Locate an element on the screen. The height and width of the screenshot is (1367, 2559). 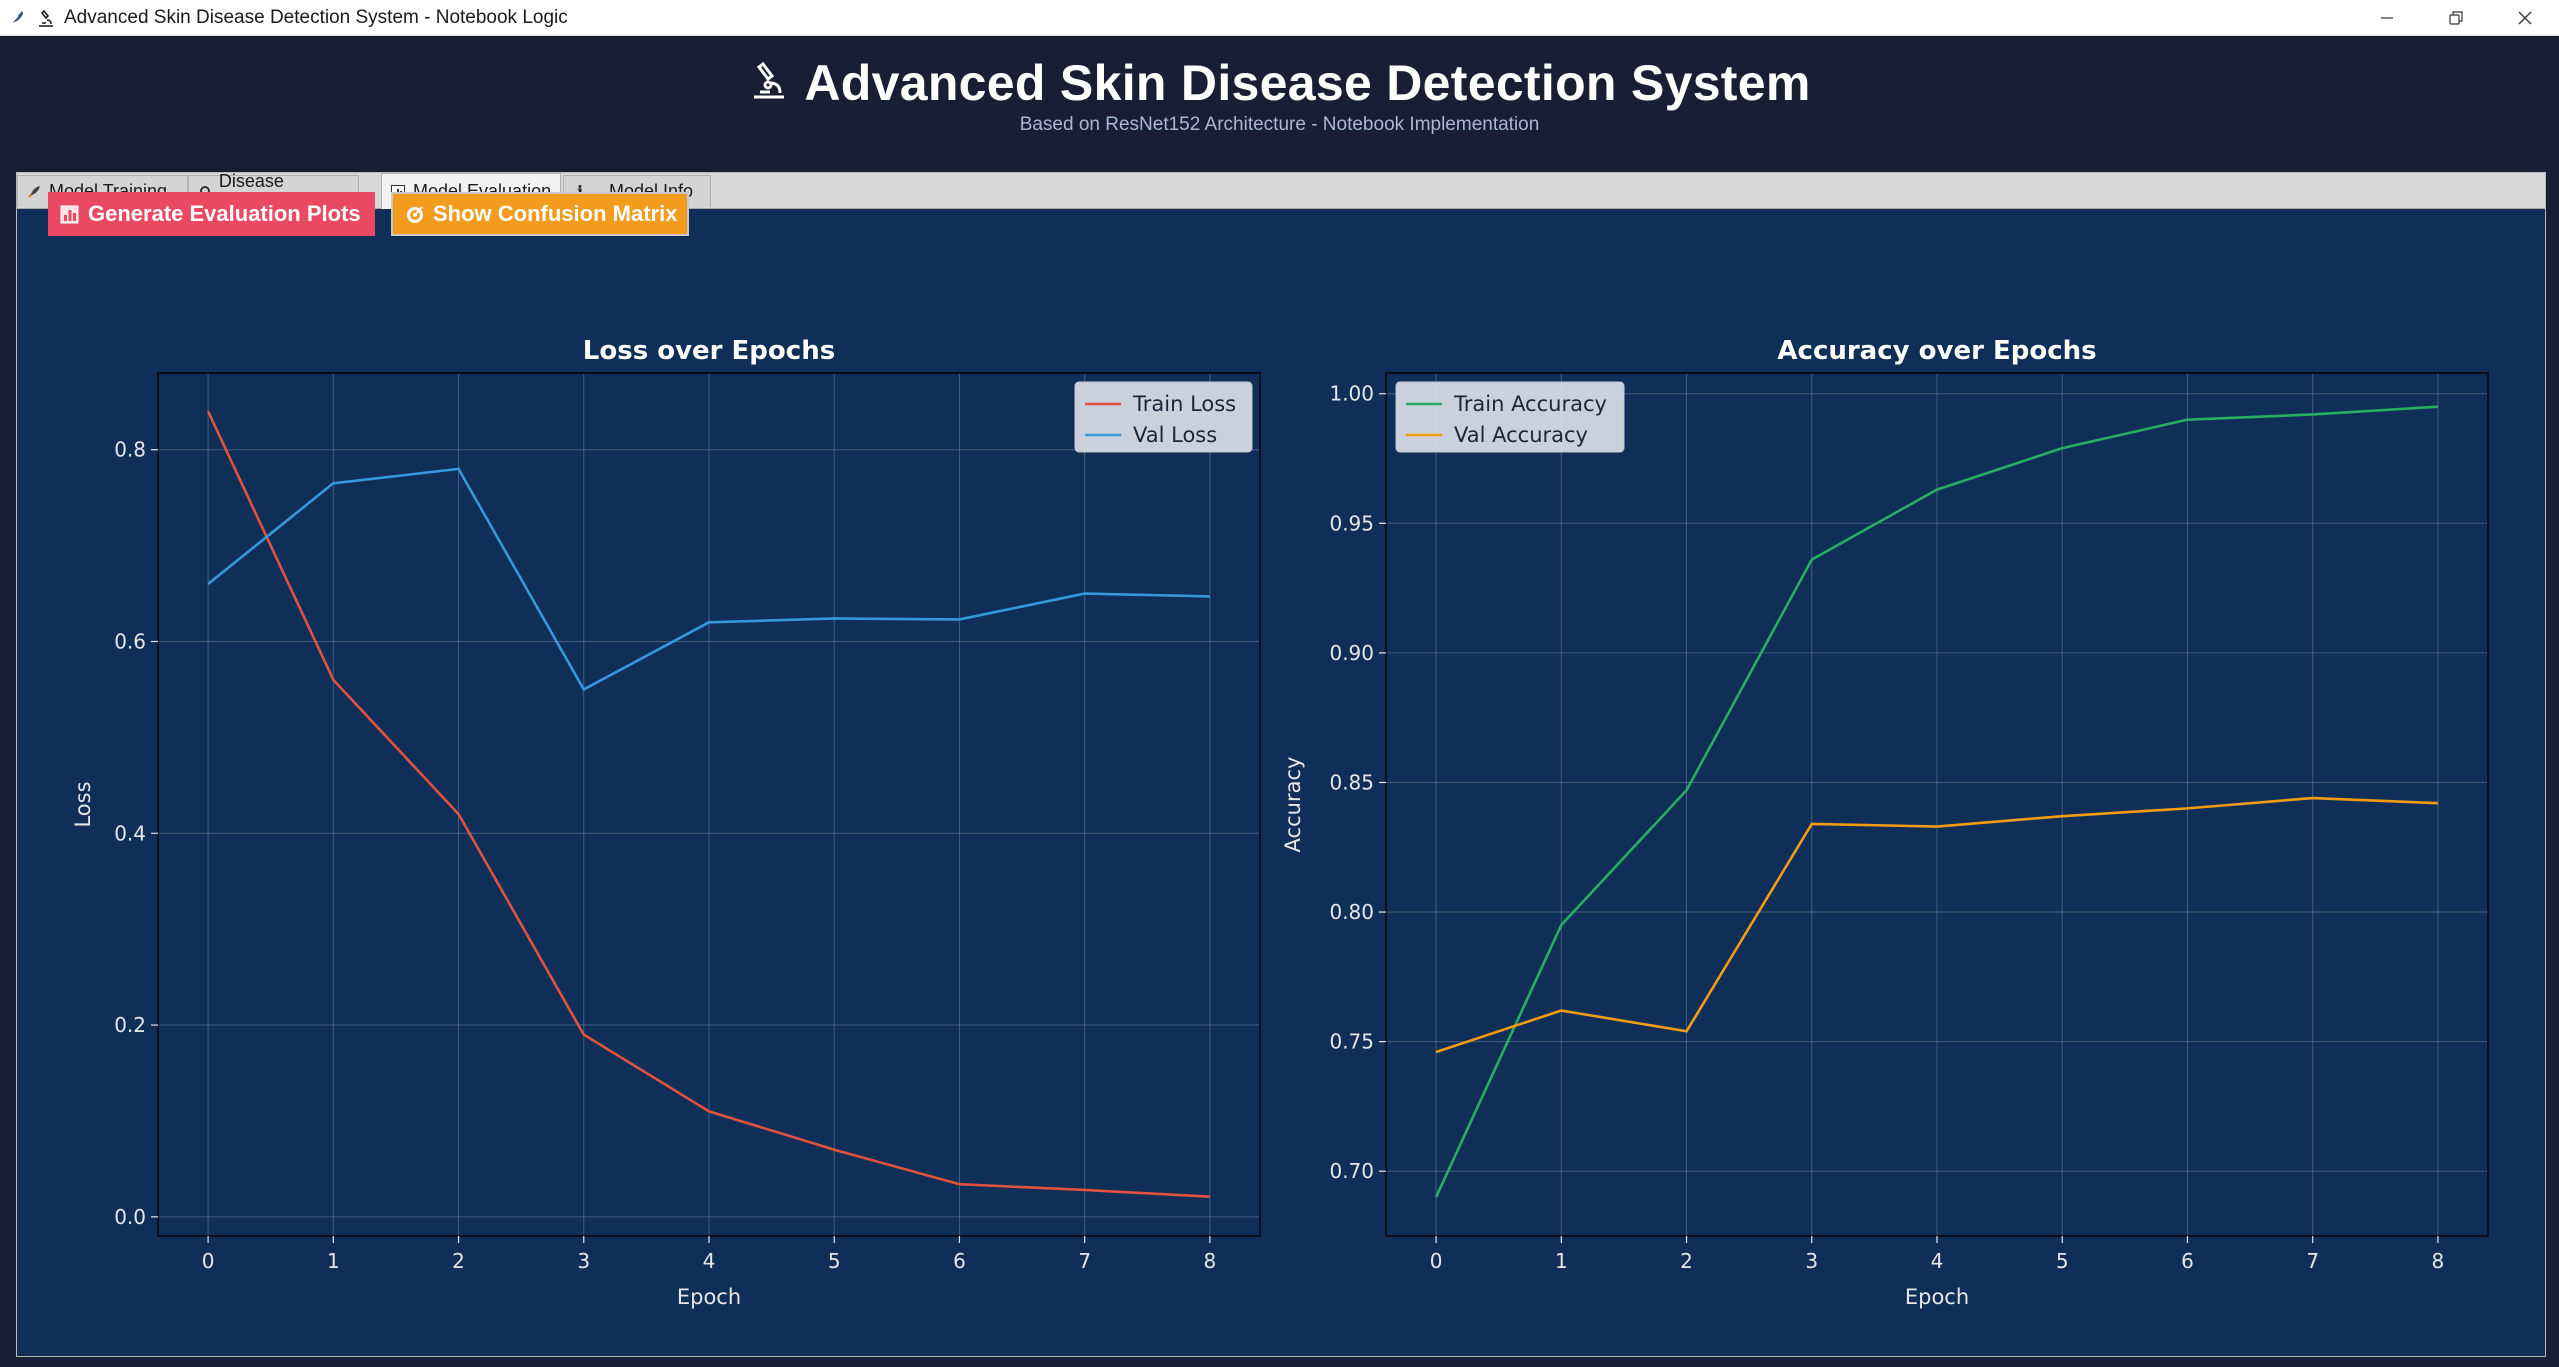
minimize-icon is located at coordinates (2386, 17).